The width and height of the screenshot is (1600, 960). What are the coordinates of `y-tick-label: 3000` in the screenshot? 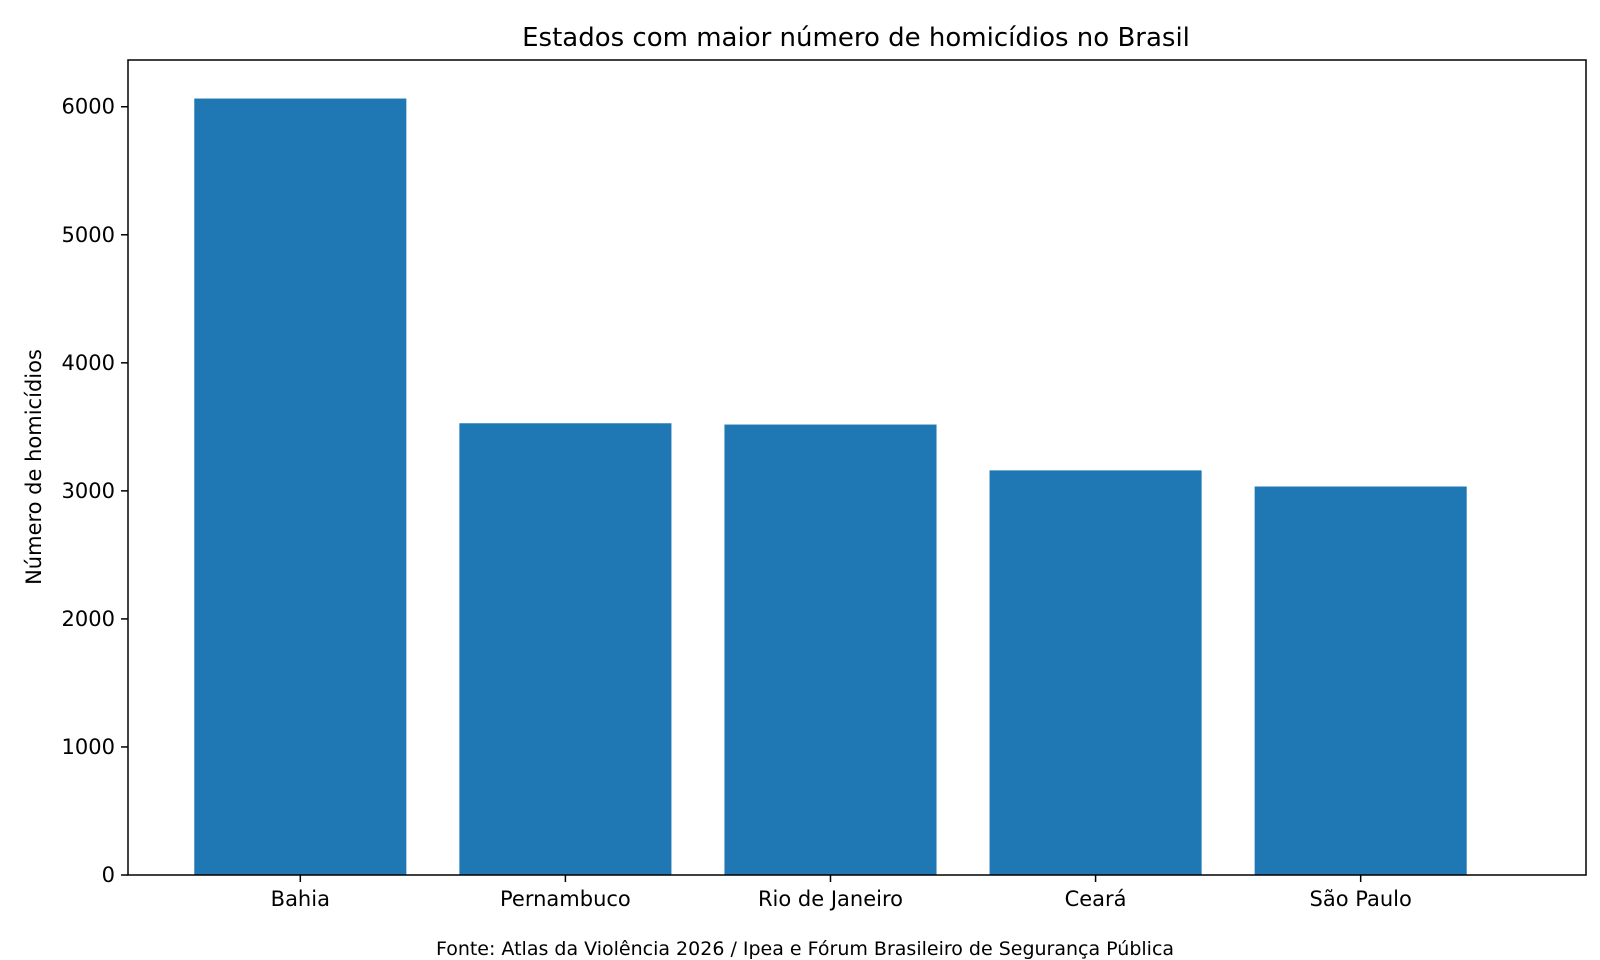 It's located at (88, 491).